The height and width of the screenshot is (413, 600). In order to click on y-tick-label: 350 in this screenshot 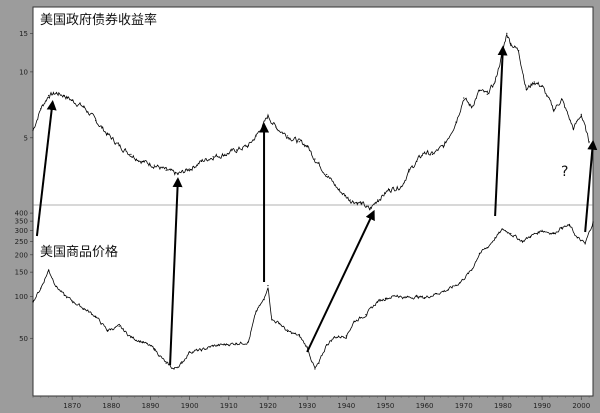, I will do `click(21, 222)`.